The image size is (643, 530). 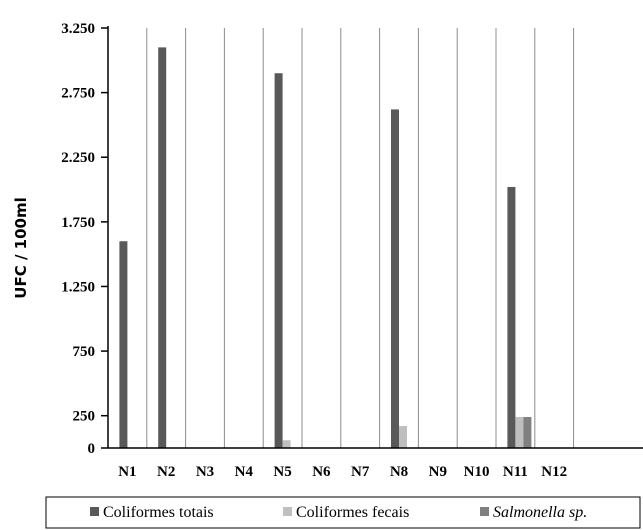 I want to click on x-tick-label: N2, so click(x=166, y=472).